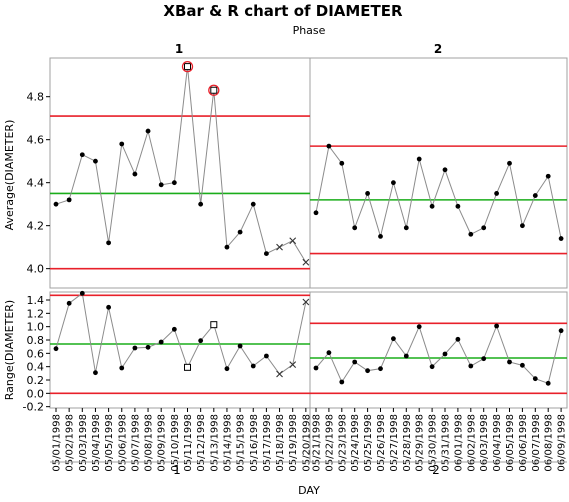  I want to click on x-tick-label: 05/30/1998, so click(433, 443).